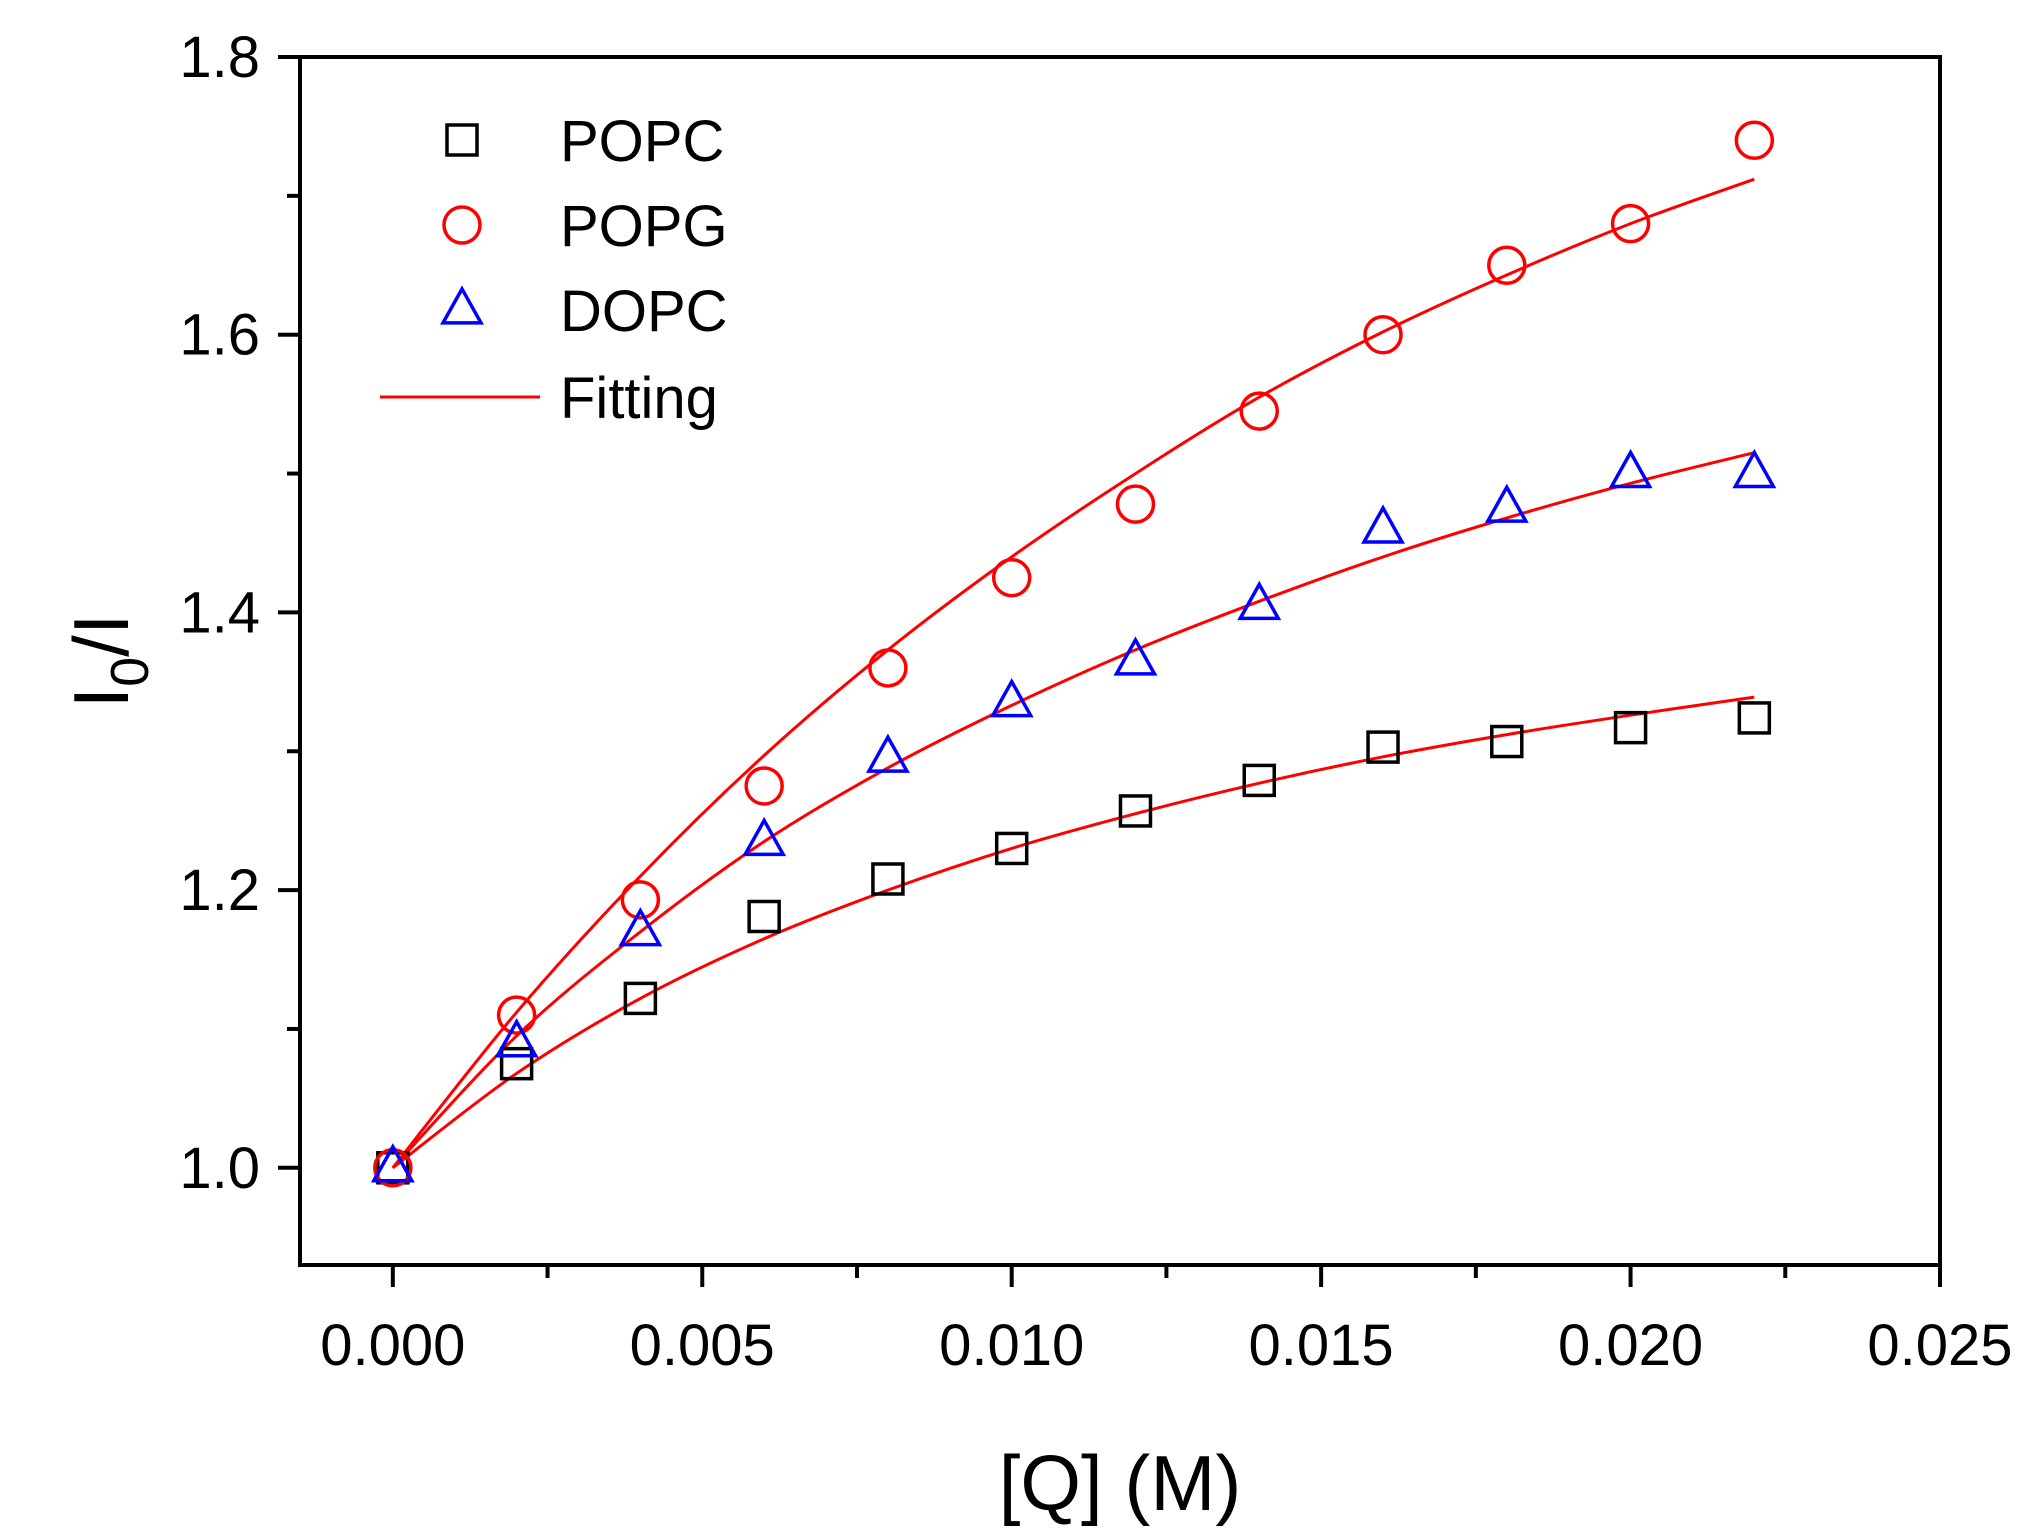 Image resolution: width=2041 pixels, height=1540 pixels. What do you see at coordinates (639, 398) in the screenshot?
I see `legend-fitting-label: Fitting` at bounding box center [639, 398].